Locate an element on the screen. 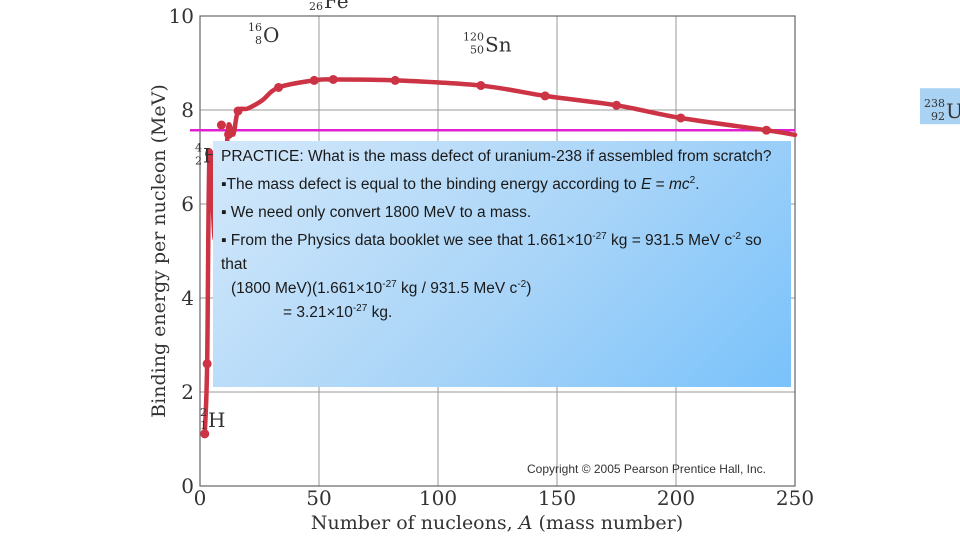  atomic-number: 8 is located at coordinates (258, 40).